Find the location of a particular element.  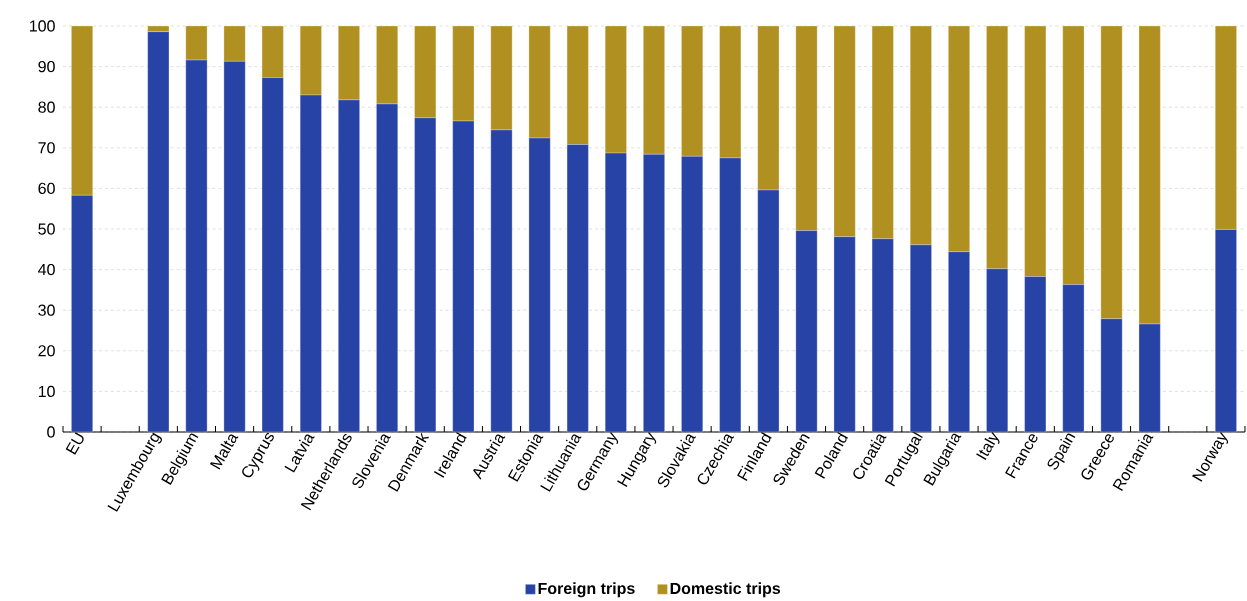

y-tick-label: 90 is located at coordinates (46, 66).